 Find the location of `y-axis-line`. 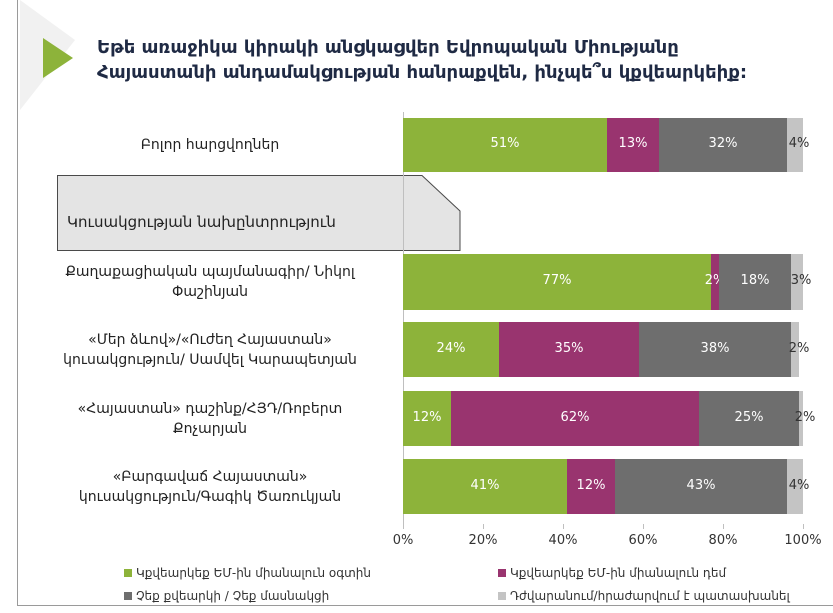

y-axis-line is located at coordinates (403, 318).